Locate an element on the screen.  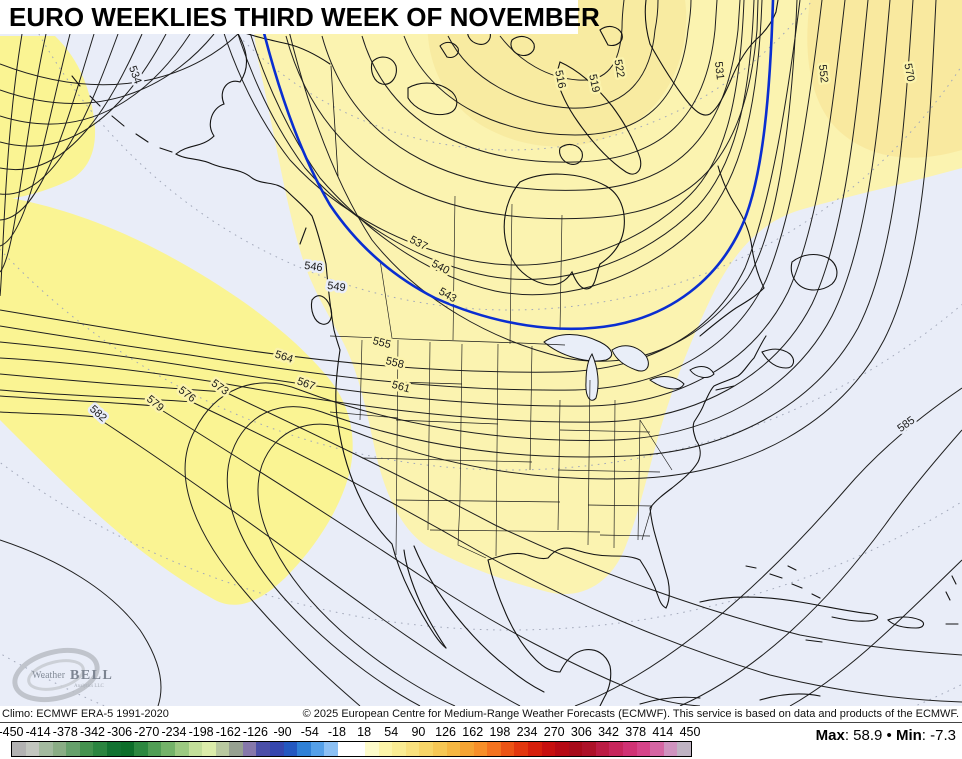
colorbar-tick-label: 378 is located at coordinates (636, 732).